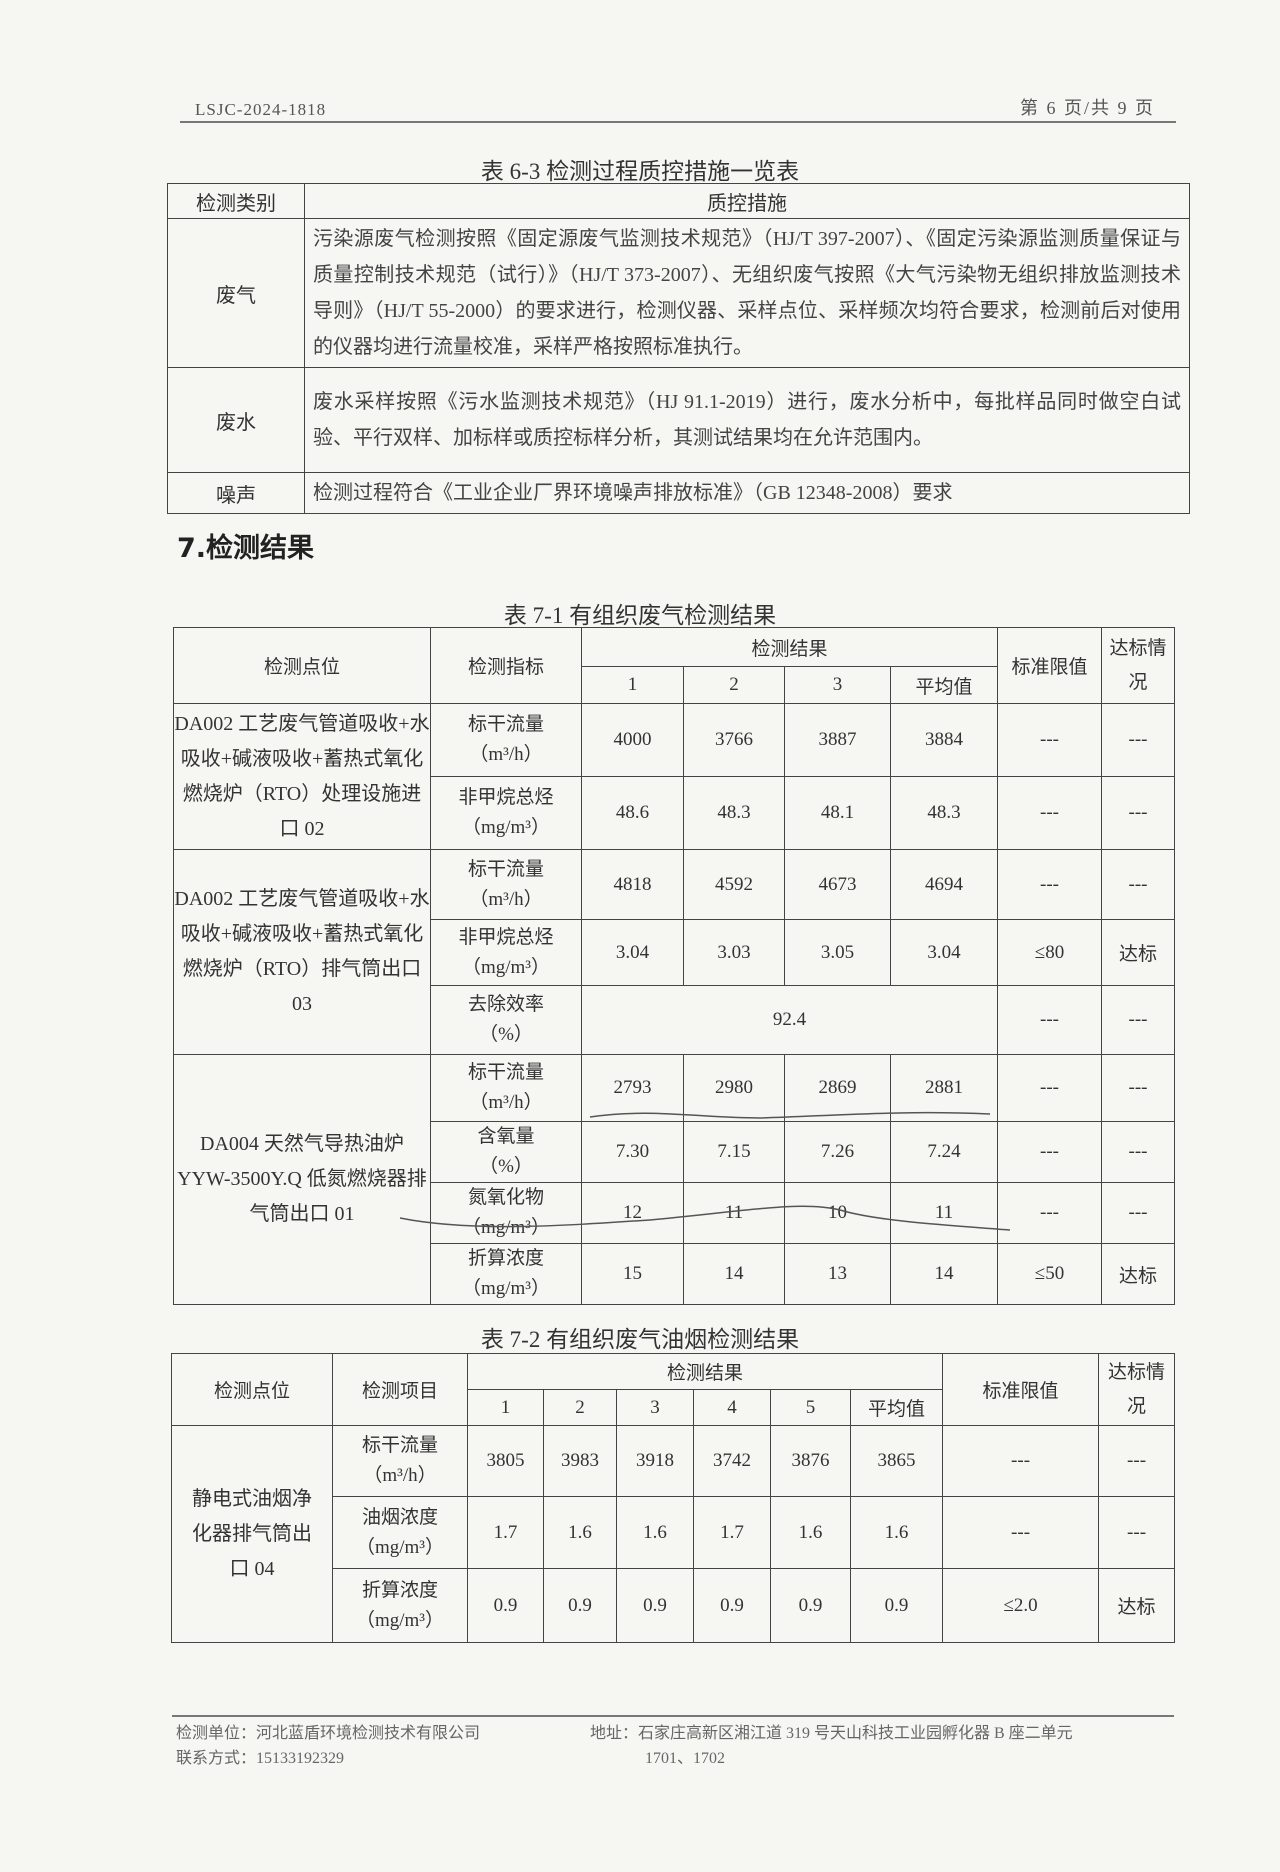 The width and height of the screenshot is (1280, 1872). Describe the element at coordinates (505, 1197) in the screenshot. I see `indicator-name: 氮氧化物` at that location.